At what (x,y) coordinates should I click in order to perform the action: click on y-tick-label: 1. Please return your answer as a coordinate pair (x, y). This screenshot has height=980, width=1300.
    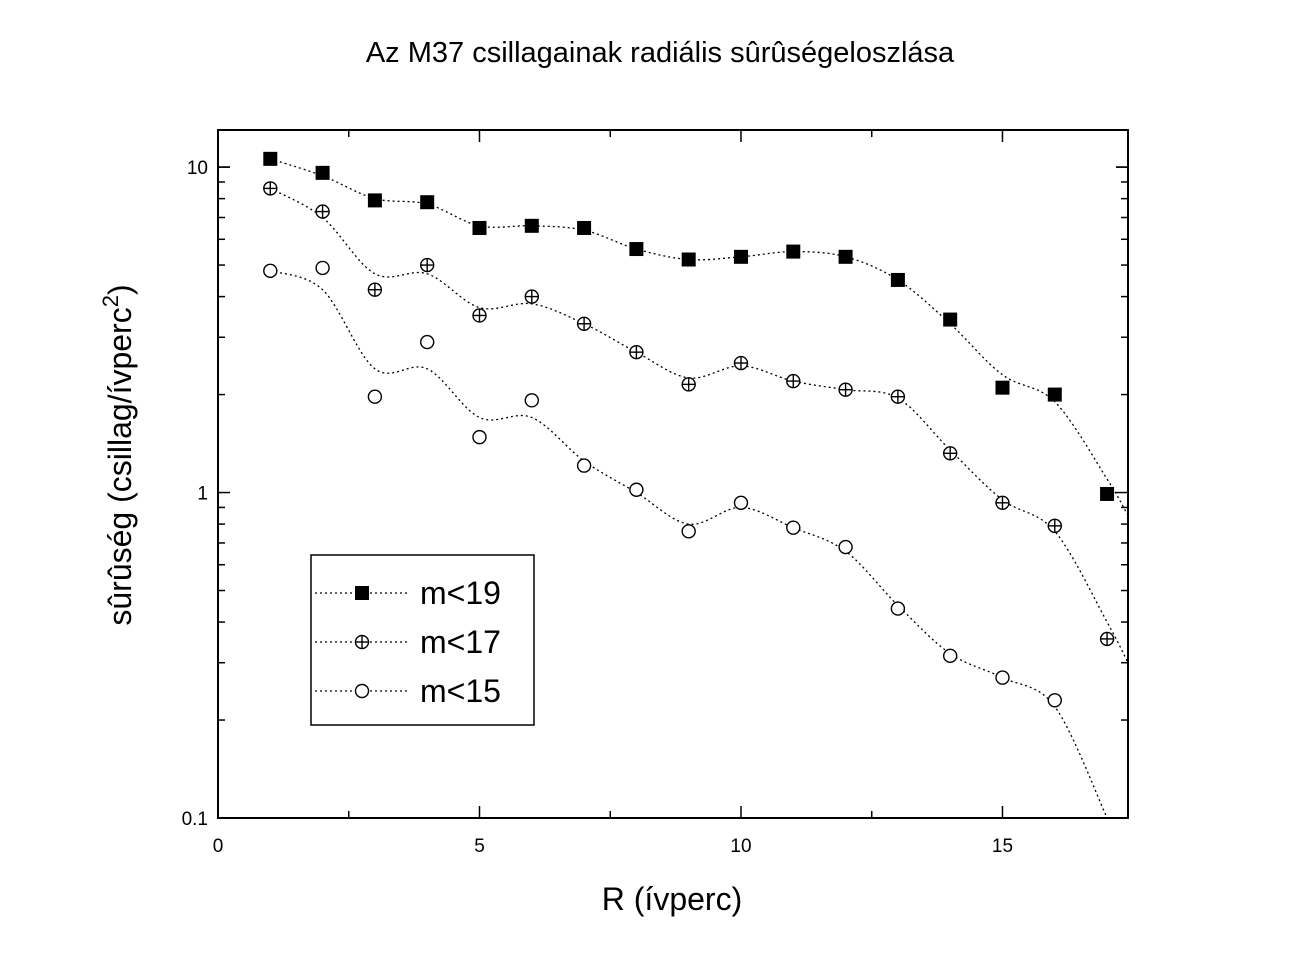
    Looking at the image, I should click on (202, 494).